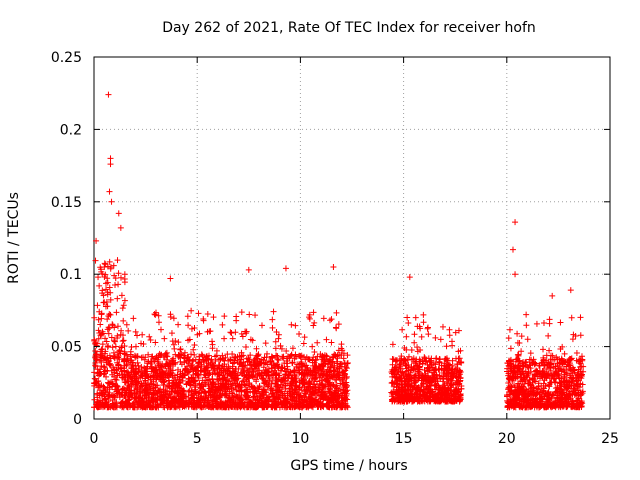 The height and width of the screenshot is (480, 640). I want to click on y-tick-label: 0.2, so click(71, 130).